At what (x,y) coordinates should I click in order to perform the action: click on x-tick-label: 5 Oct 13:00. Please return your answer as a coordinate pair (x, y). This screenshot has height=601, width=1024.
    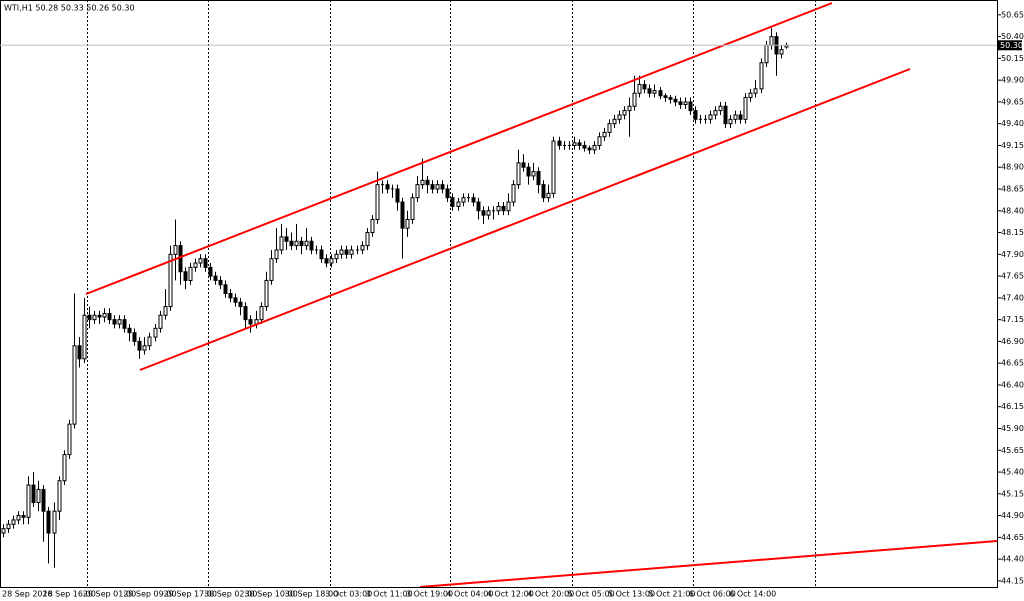
    Looking at the image, I should click on (631, 594).